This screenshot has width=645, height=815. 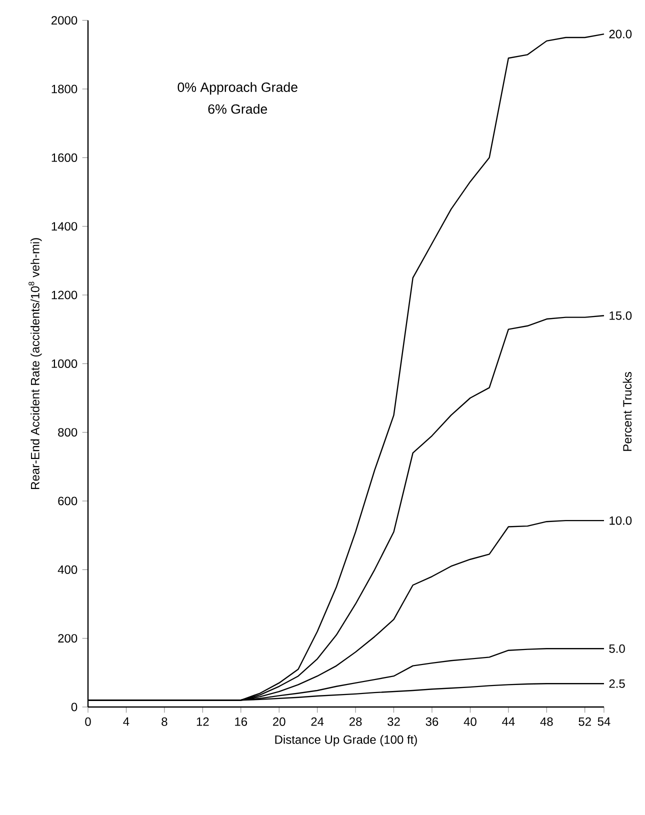 What do you see at coordinates (627, 411) in the screenshot?
I see `text: Percent Trucks` at bounding box center [627, 411].